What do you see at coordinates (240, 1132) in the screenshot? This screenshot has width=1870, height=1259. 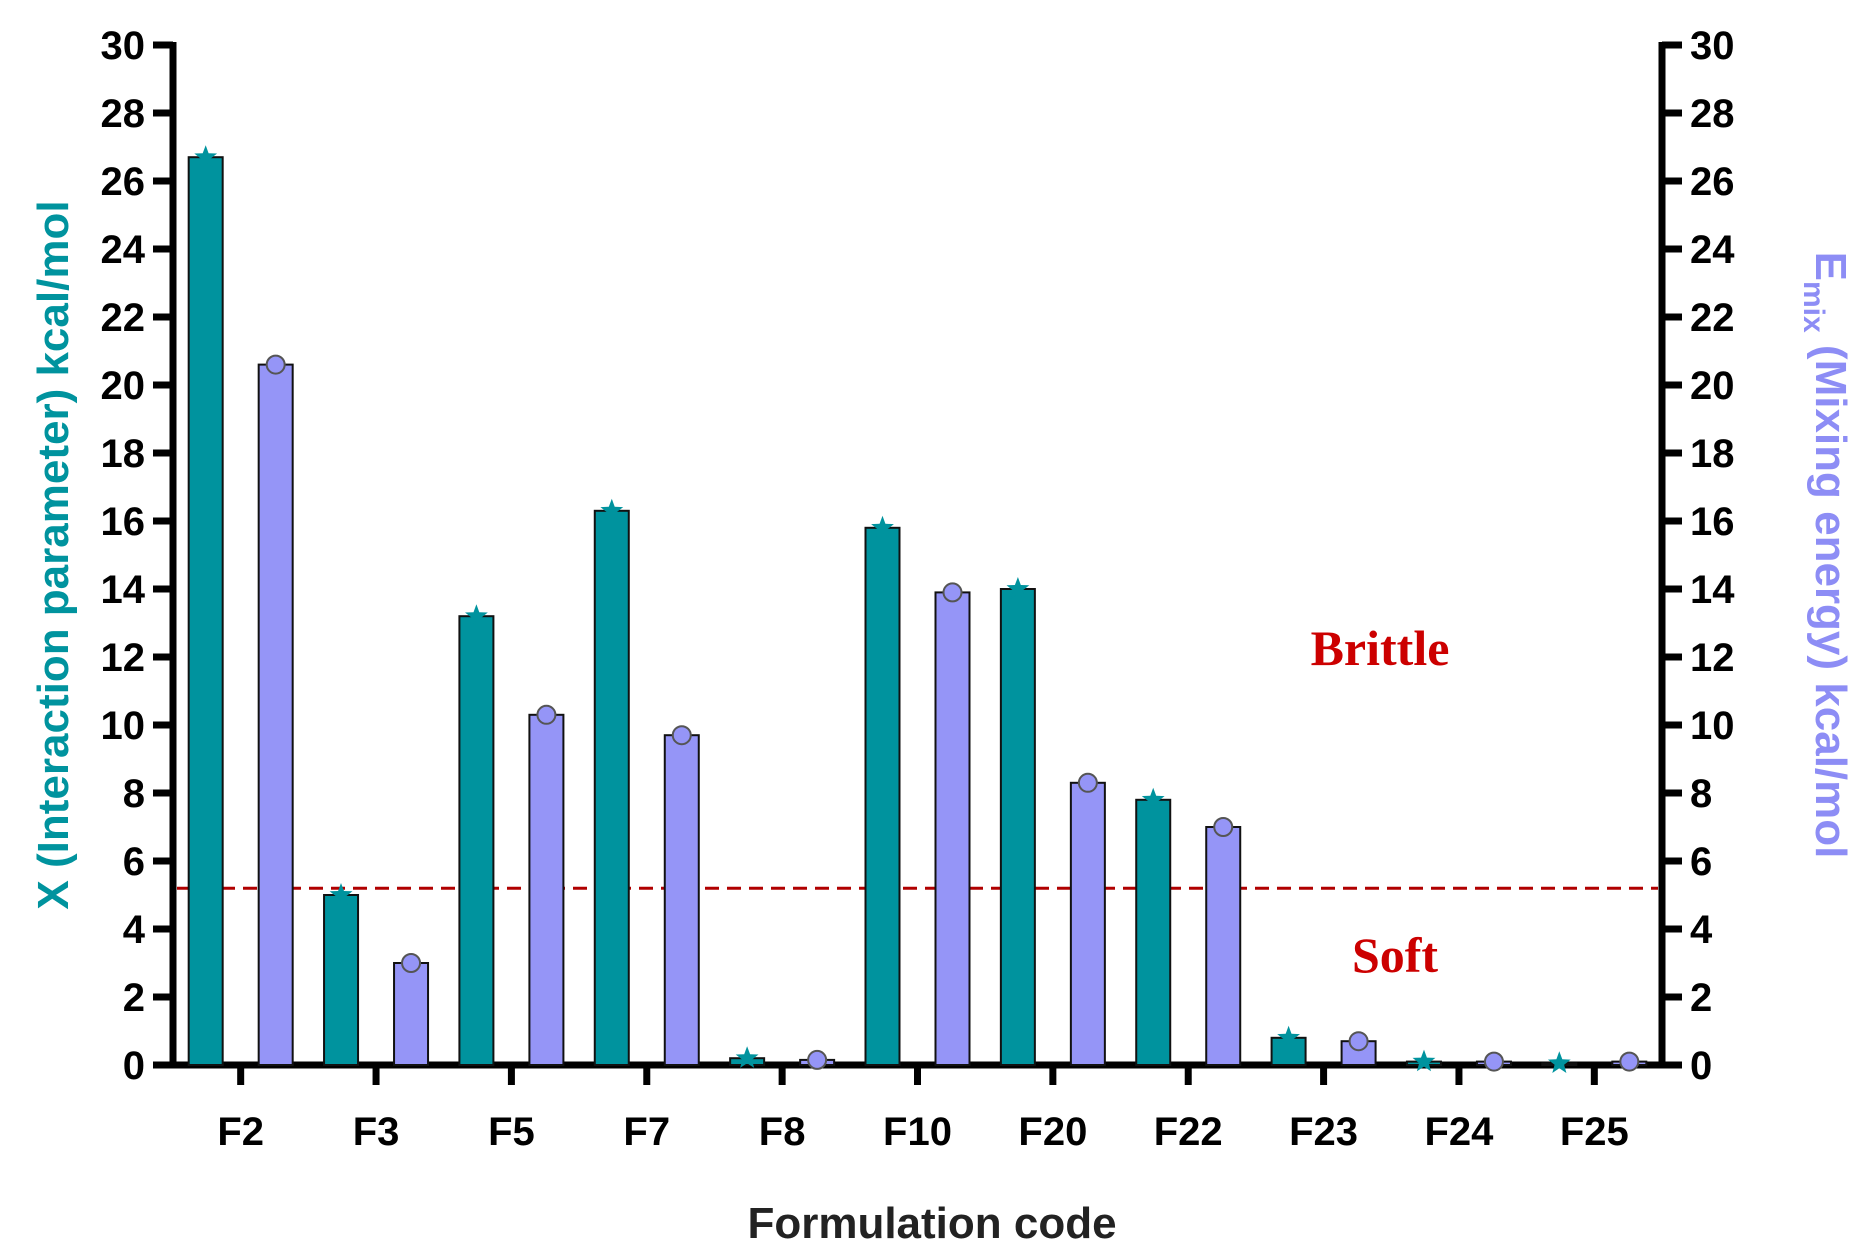 I see `x-tick-label: F2` at bounding box center [240, 1132].